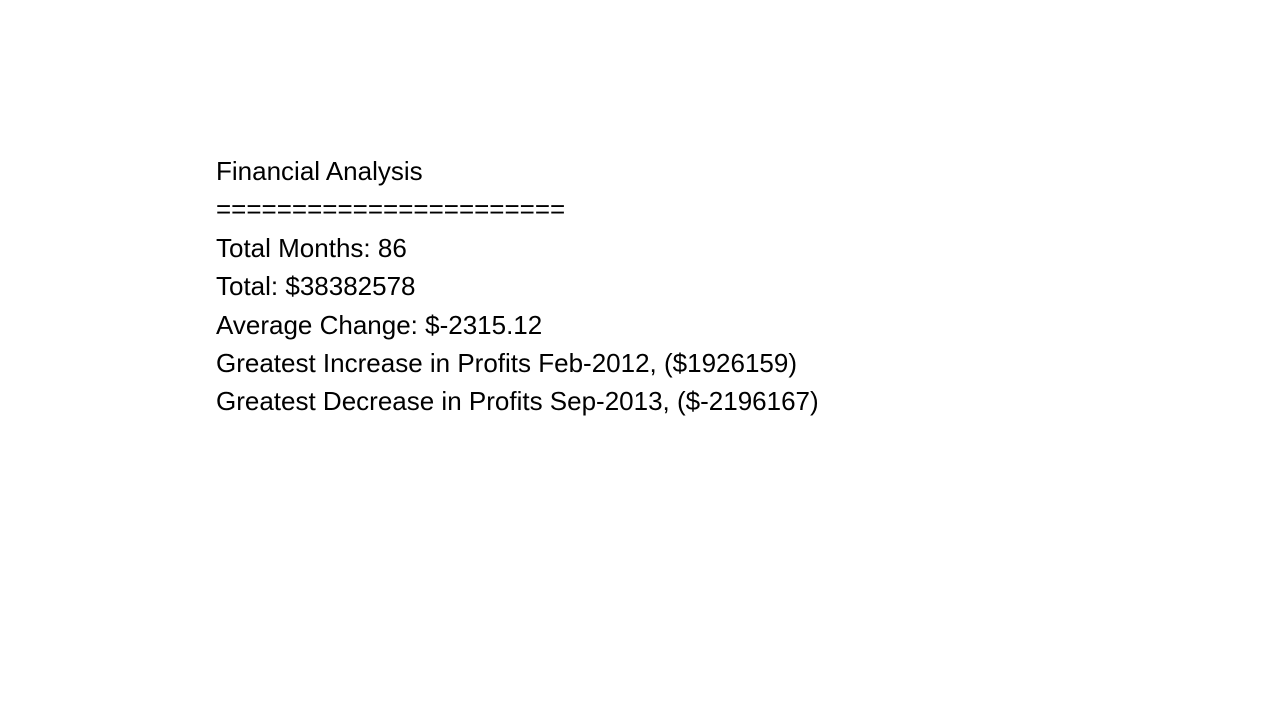  What do you see at coordinates (379, 324) in the screenshot?
I see `average-change: Average Change: $-2315.12` at bounding box center [379, 324].